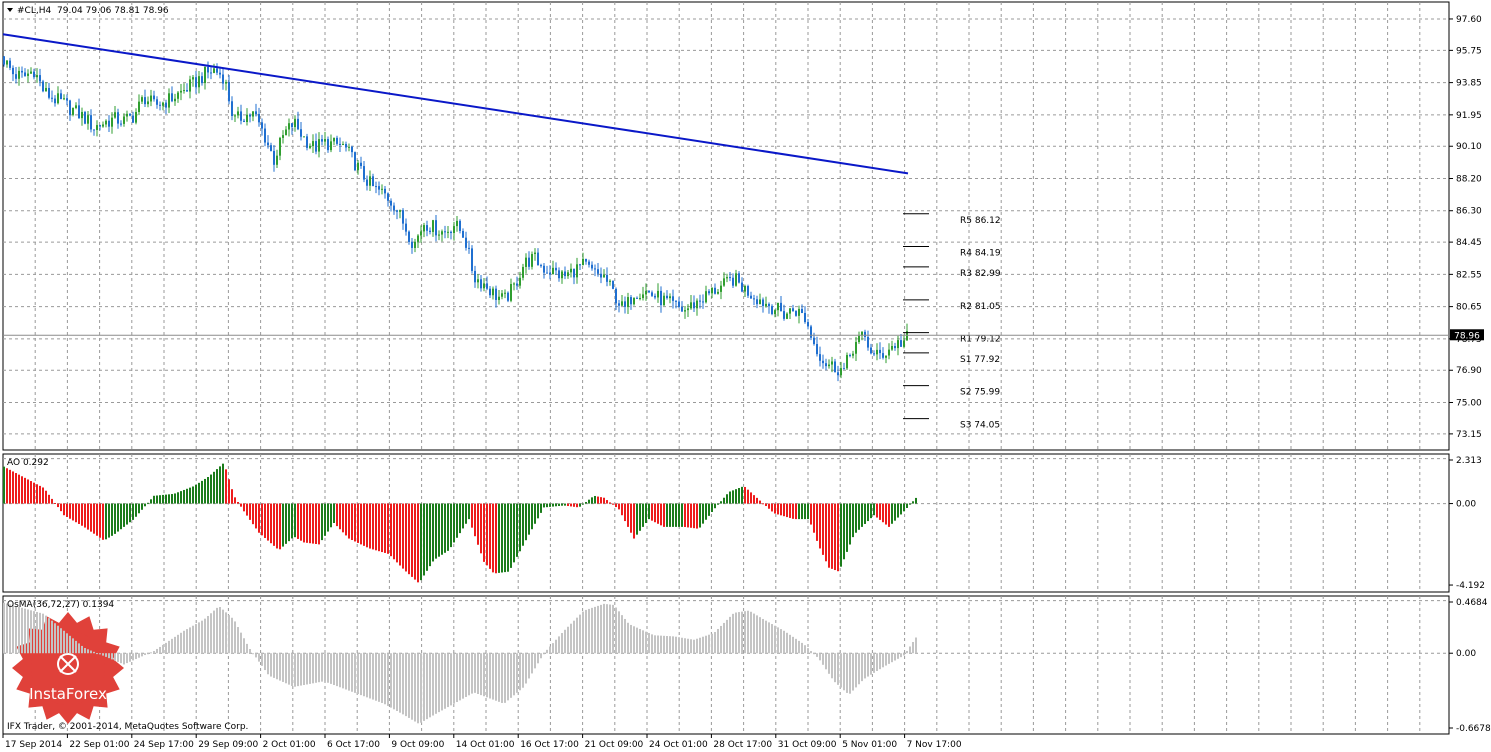 The height and width of the screenshot is (752, 1491). Describe the element at coordinates (742, 745) in the screenshot. I see `time-tick-label: 28 Oct 17:00` at that location.